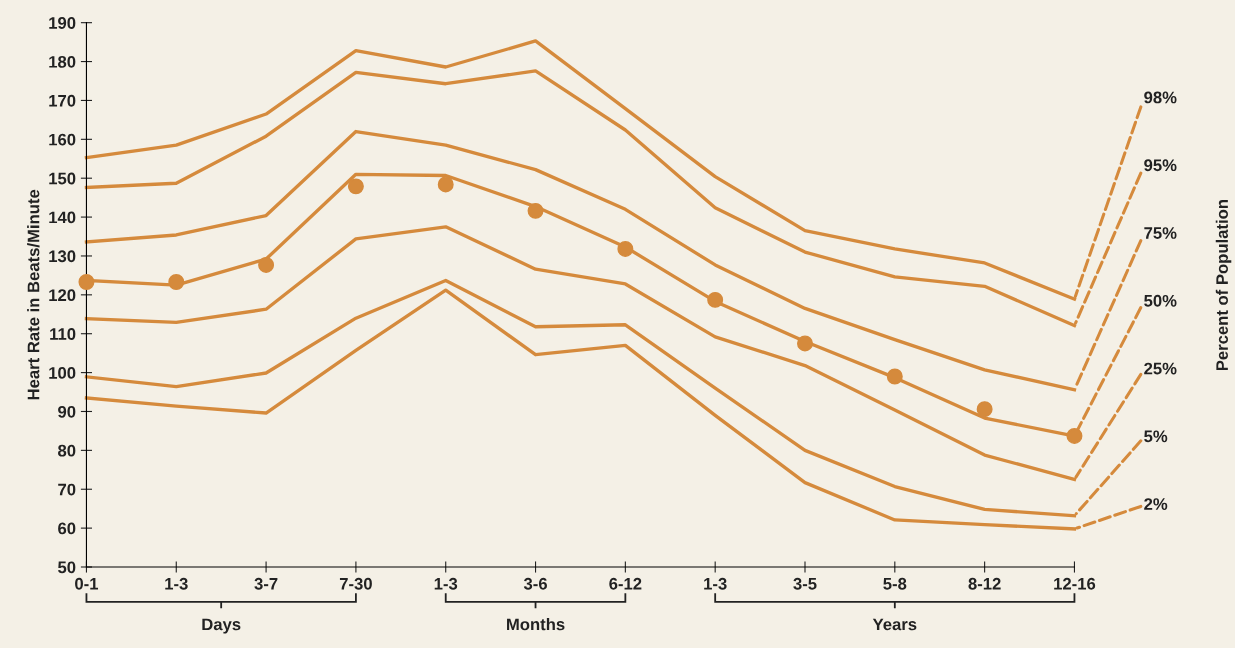  What do you see at coordinates (67, 567) in the screenshot?
I see `y-tick-label: 50` at bounding box center [67, 567].